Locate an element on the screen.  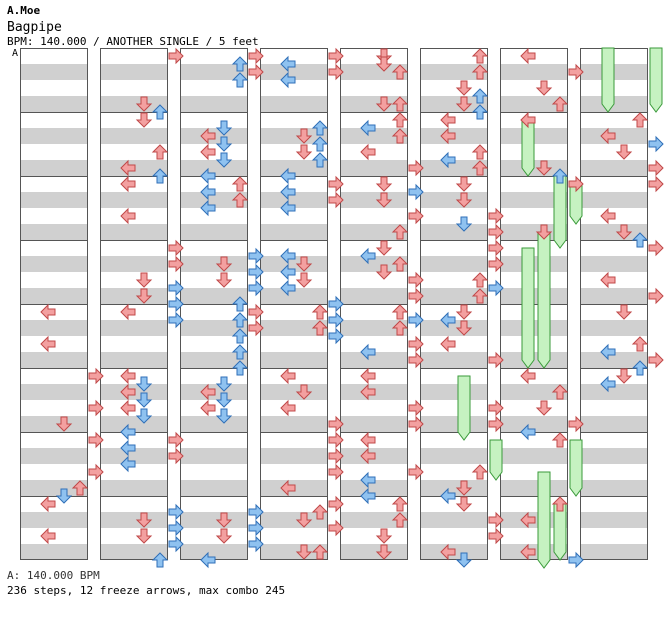
song-artist: A.Moe is located at coordinates (24, 10).